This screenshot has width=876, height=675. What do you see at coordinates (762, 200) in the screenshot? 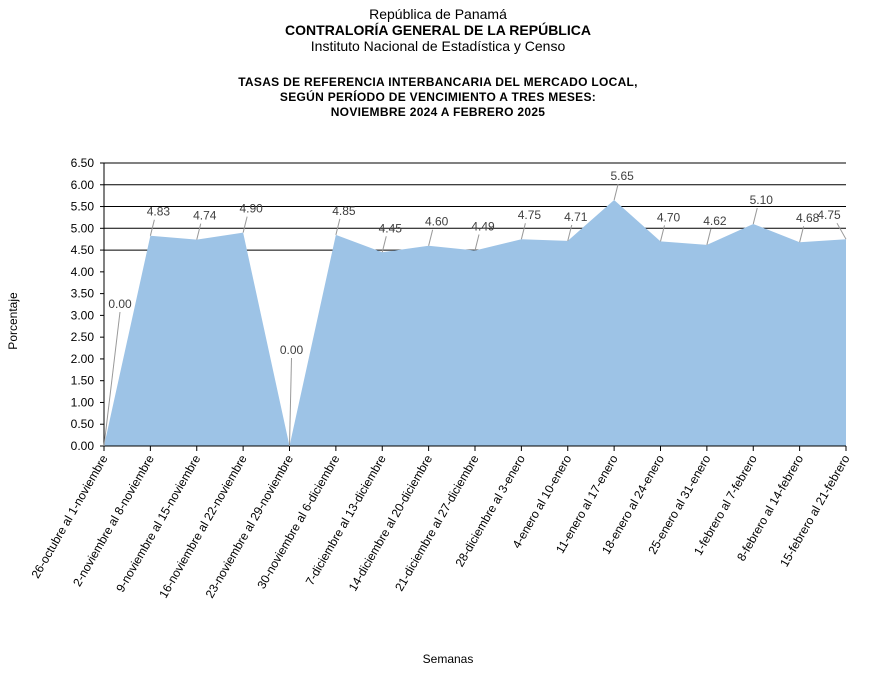
I see `data-label: 5.10` at bounding box center [762, 200].